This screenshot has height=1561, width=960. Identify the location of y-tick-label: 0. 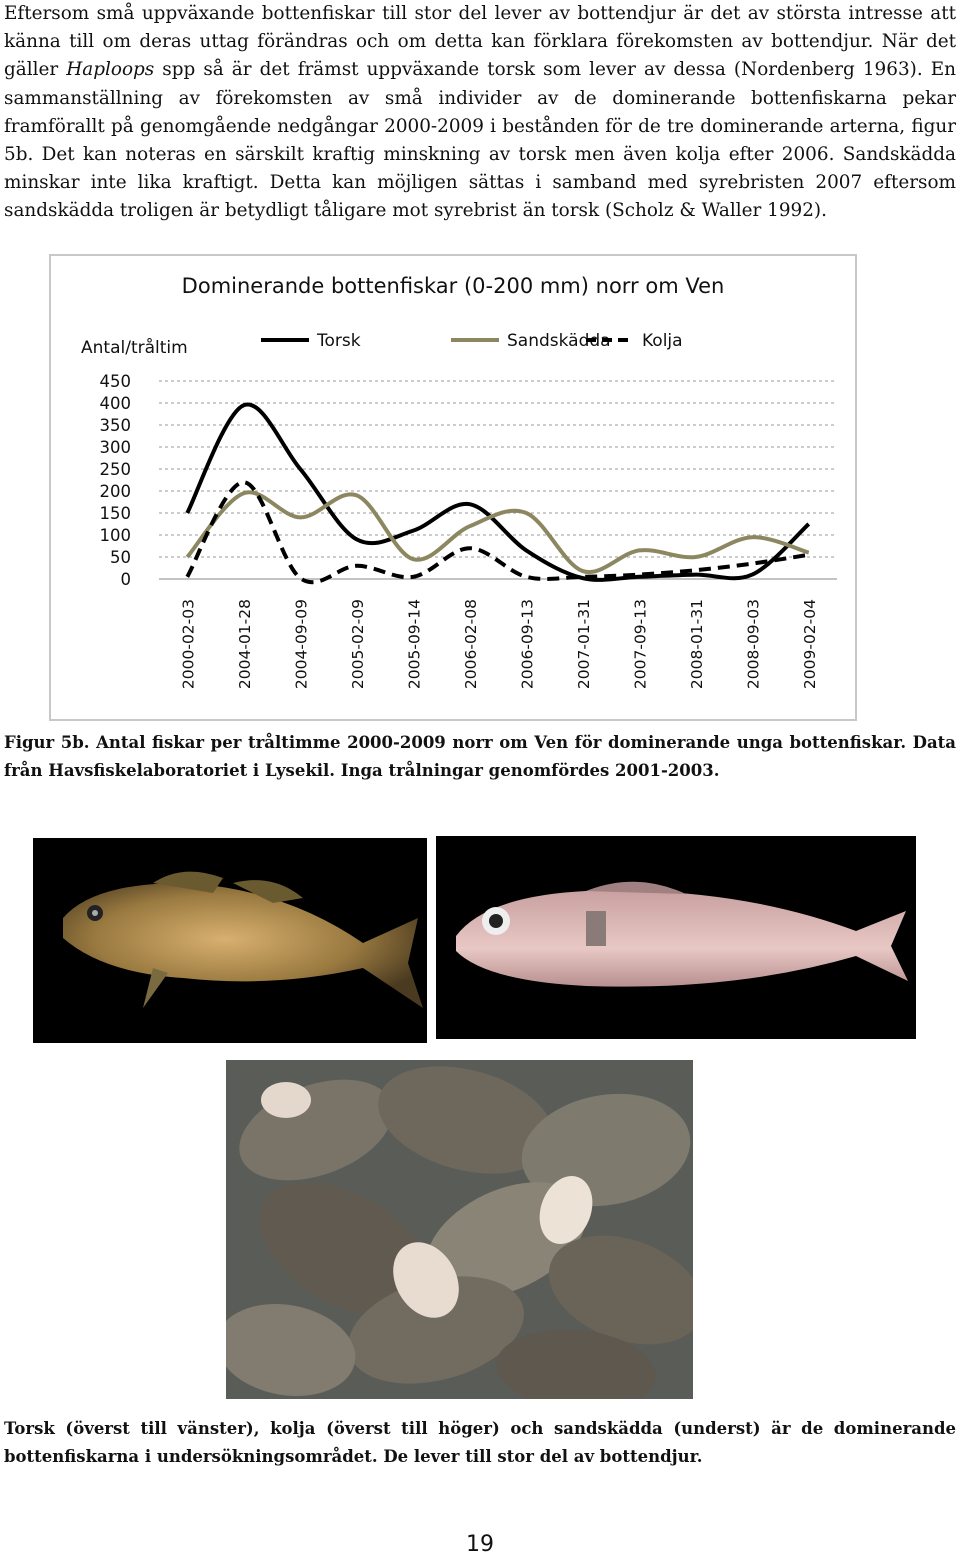
(126, 579).